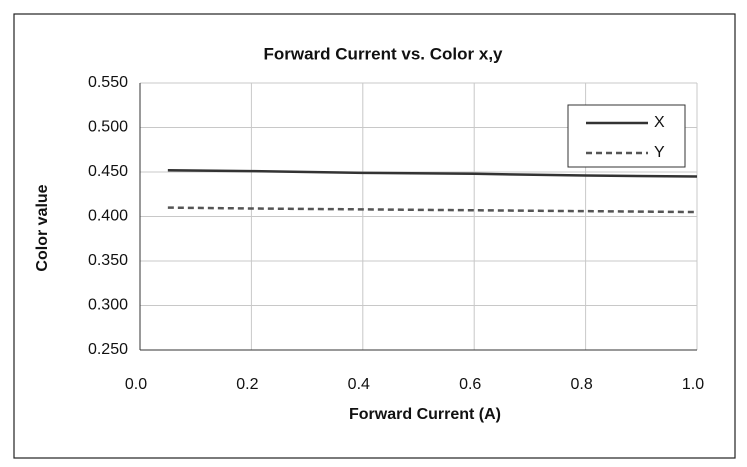 This screenshot has height=467, width=747. I want to click on legend-box, so click(626, 136).